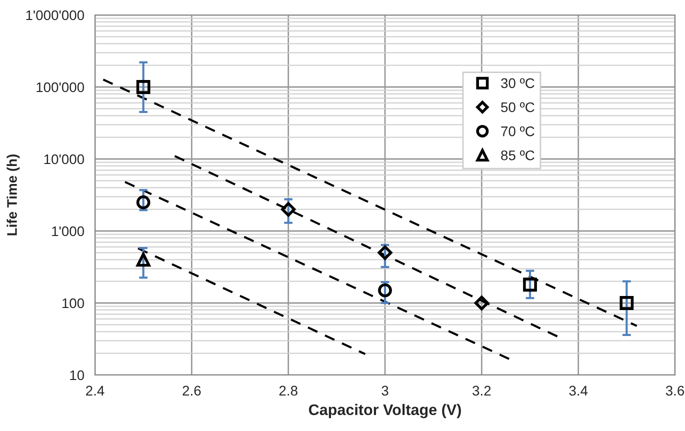 This screenshot has width=685, height=431. I want to click on x-tick-label: 2.8, so click(288, 391).